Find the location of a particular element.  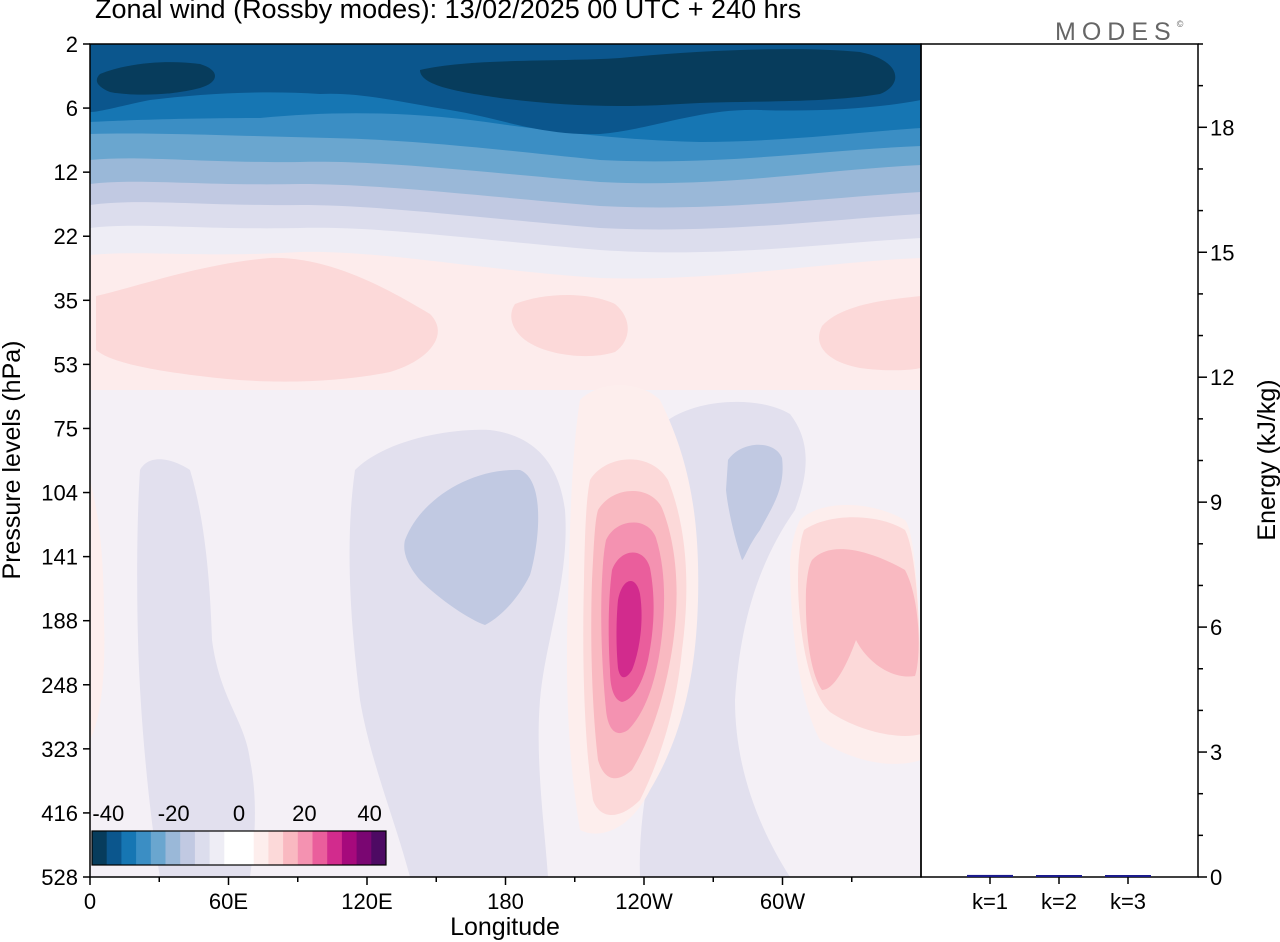

westerly-patch-east is located at coordinates (870, 333).